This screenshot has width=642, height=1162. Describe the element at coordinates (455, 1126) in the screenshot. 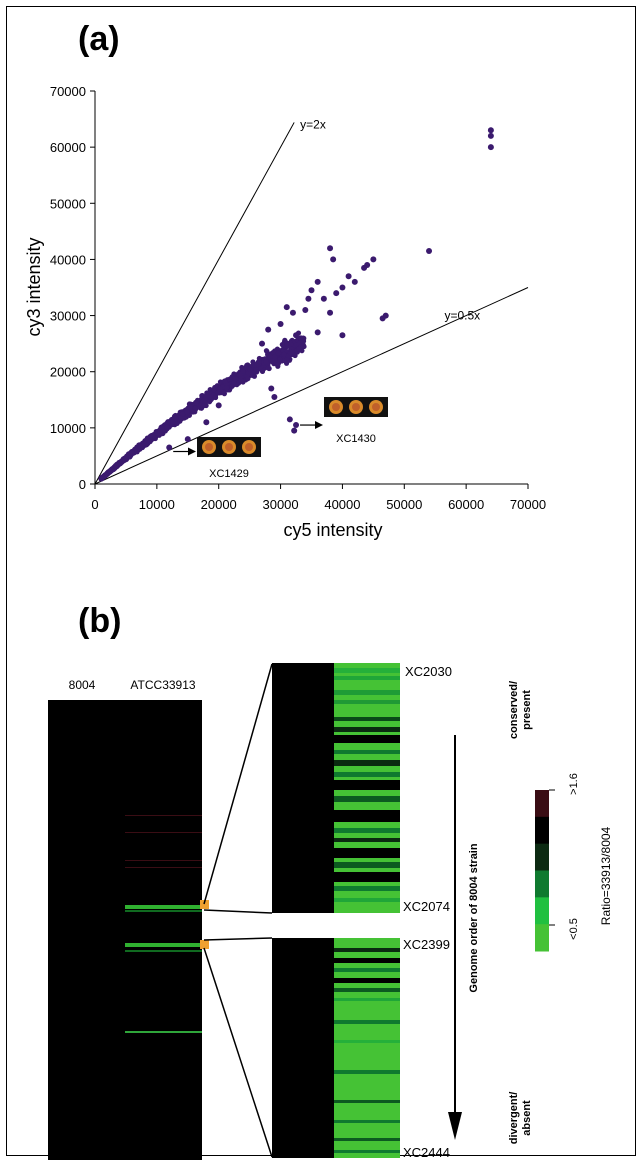

I see `arrow-head` at that location.